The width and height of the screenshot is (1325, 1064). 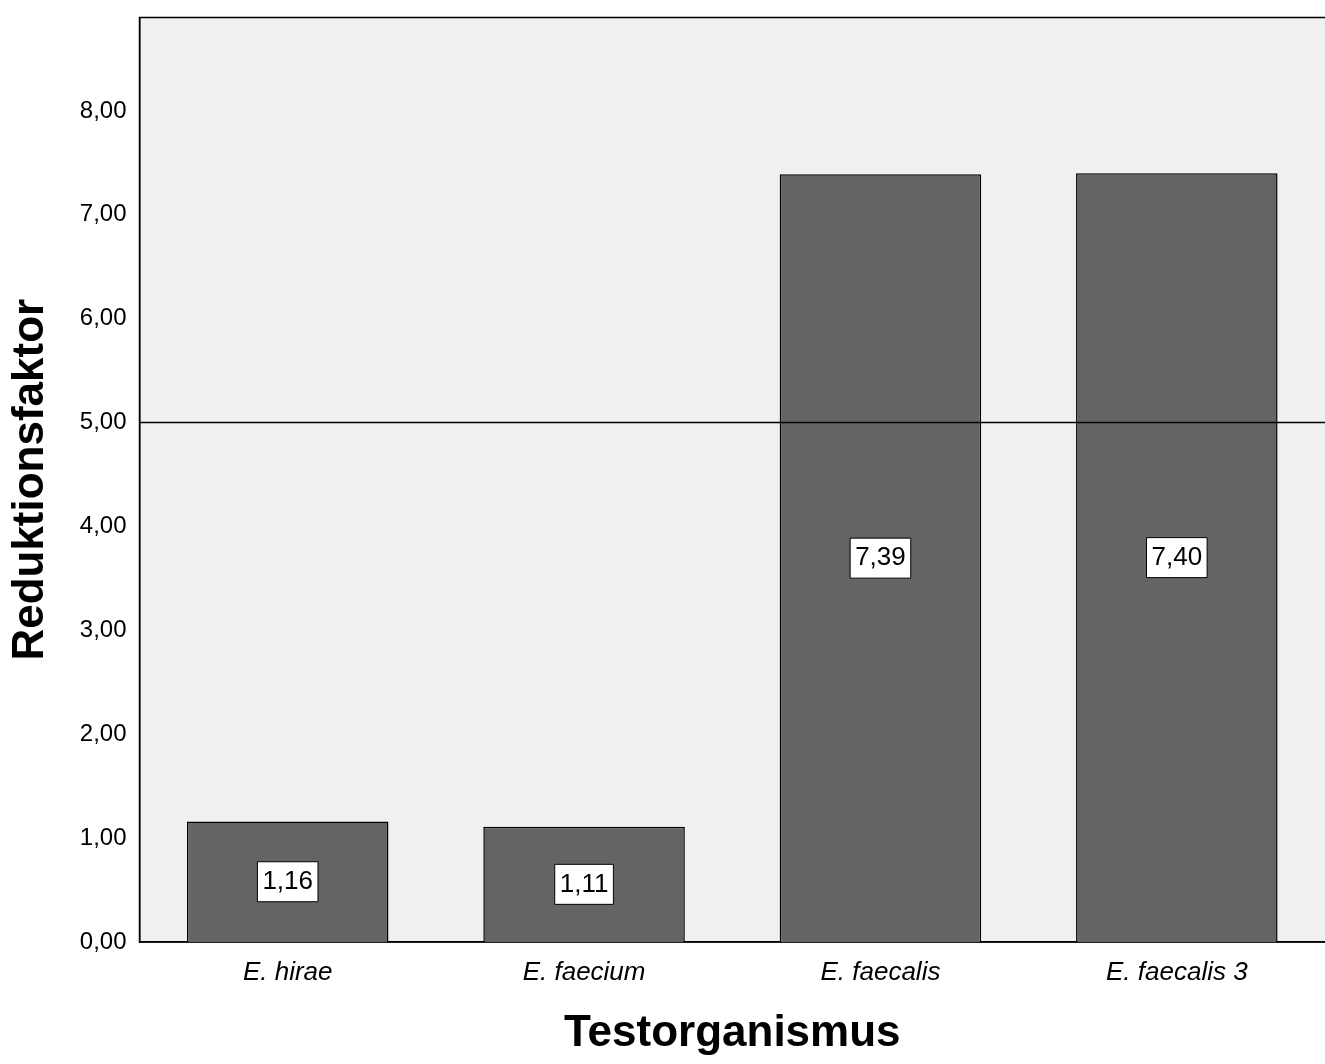 I want to click on y-tick-label: 2,00, so click(x=103, y=732).